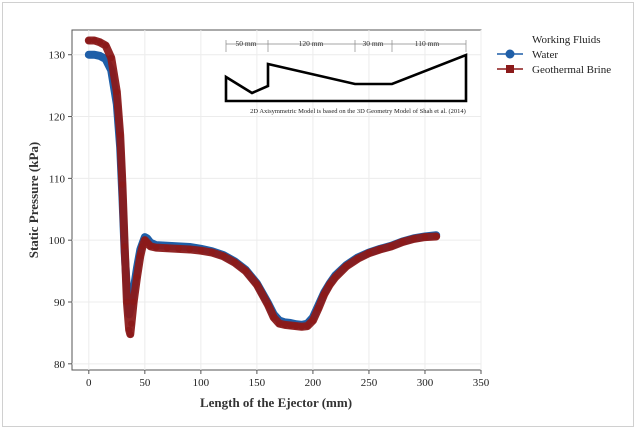 The image size is (638, 431). I want to click on legend-marker-brine, so click(510, 69).